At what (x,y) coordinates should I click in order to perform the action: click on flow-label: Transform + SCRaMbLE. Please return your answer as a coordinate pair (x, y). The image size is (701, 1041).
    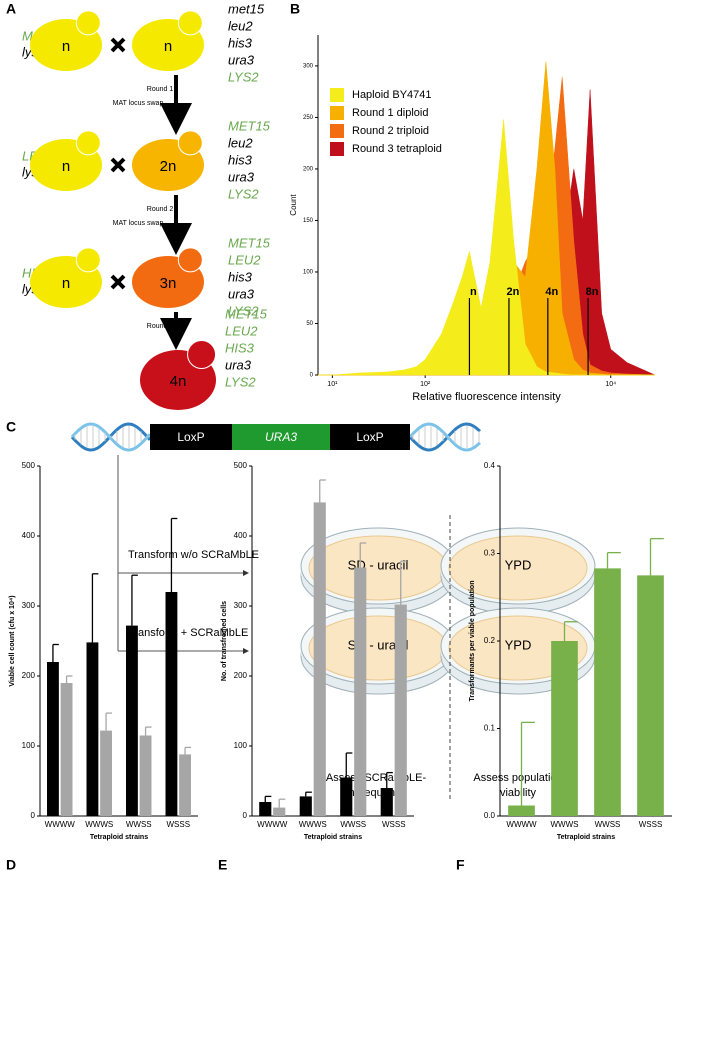
    Looking at the image, I should click on (188, 633).